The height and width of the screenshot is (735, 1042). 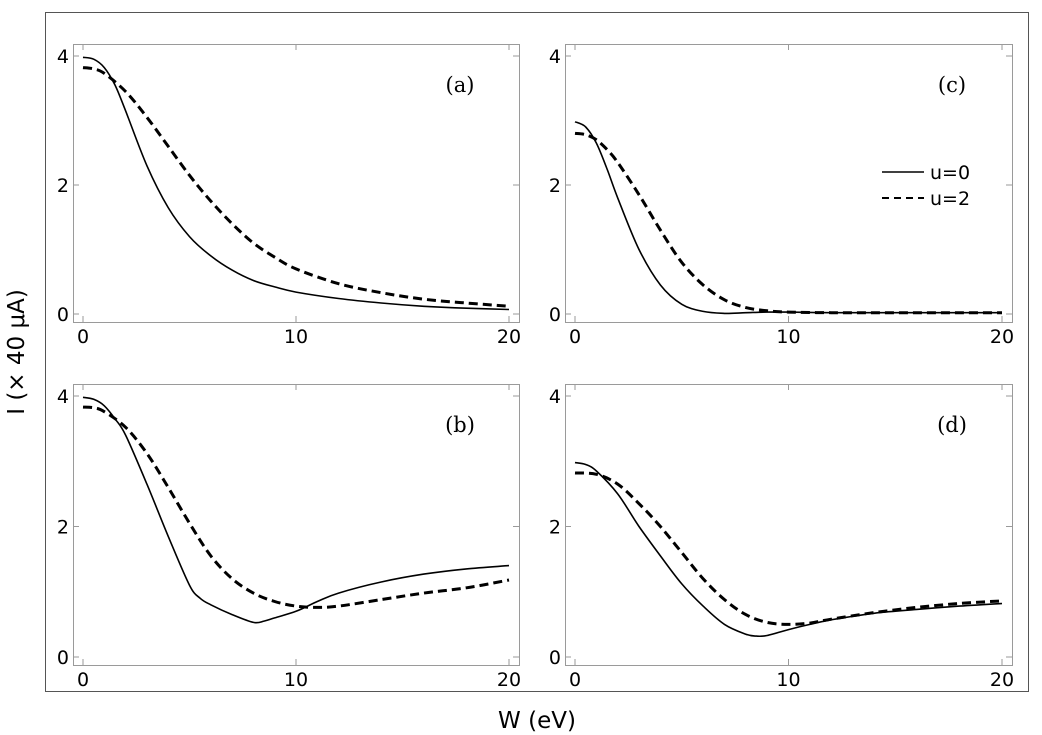 What do you see at coordinates (952, 425) in the screenshot?
I see `panel-label: (d)` at bounding box center [952, 425].